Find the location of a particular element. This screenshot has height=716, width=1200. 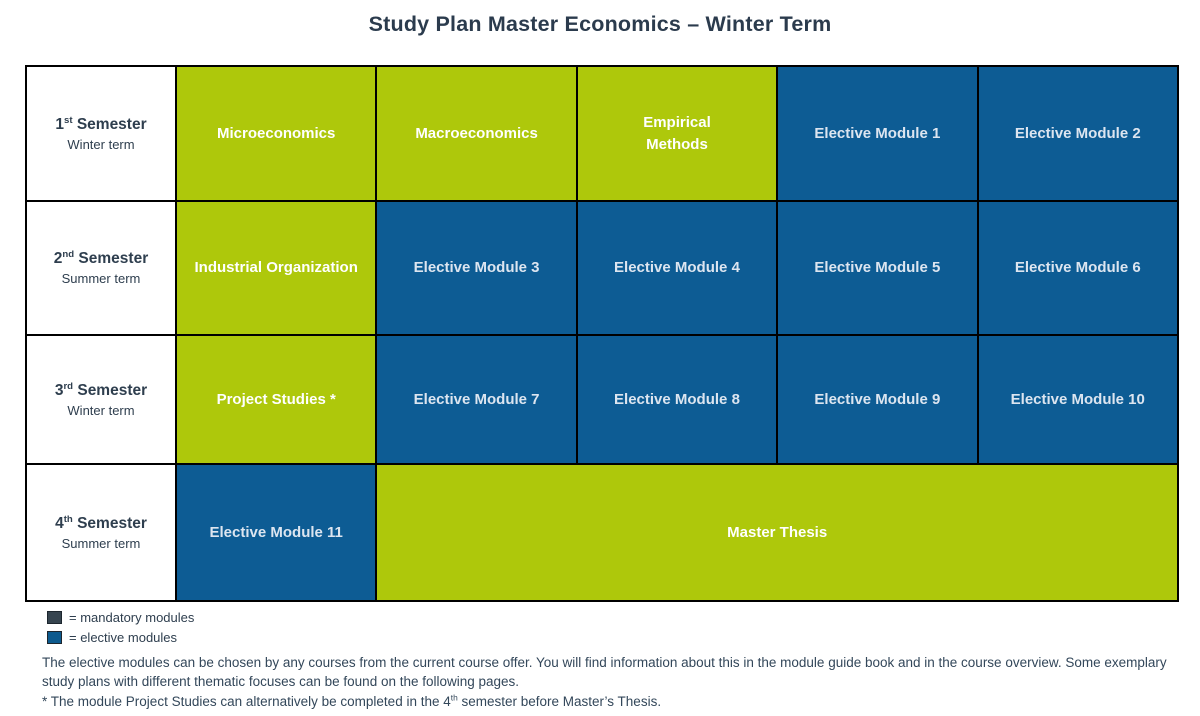

ordinal-suffix: rd is located at coordinates (68, 386).